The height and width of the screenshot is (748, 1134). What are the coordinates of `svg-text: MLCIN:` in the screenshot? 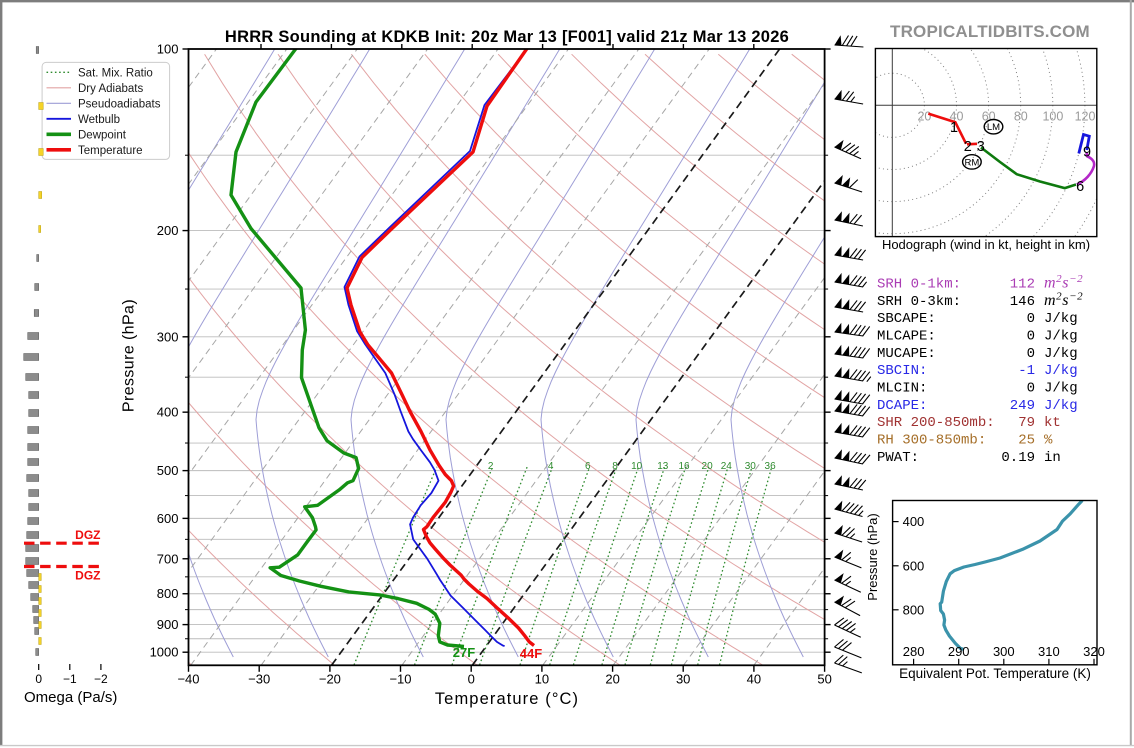 It's located at (902, 389).